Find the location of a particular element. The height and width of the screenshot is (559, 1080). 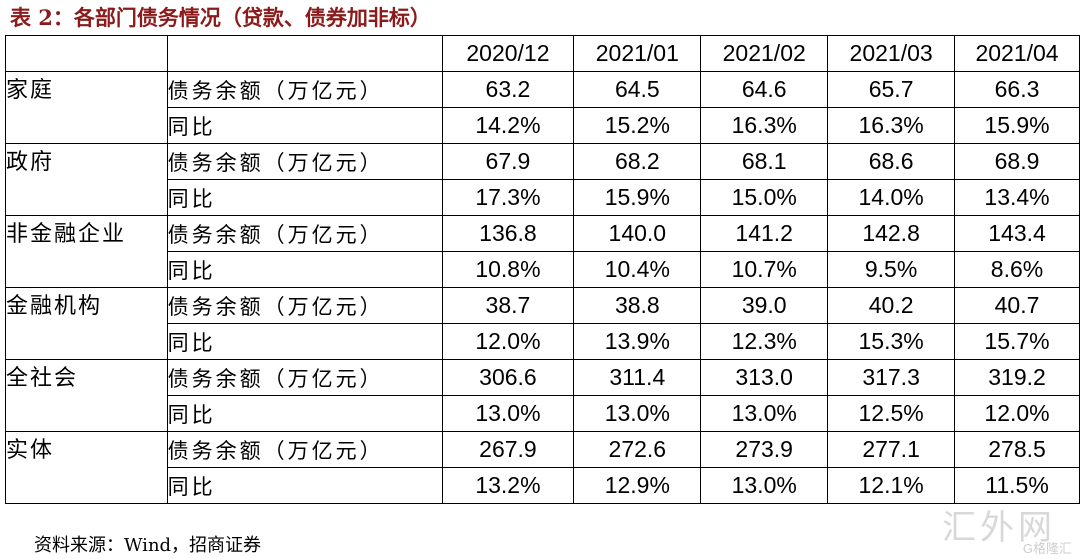

table-row: 同比 13.2% 12.9% 13.0% 12.1% 11.5% is located at coordinates (543, 485).